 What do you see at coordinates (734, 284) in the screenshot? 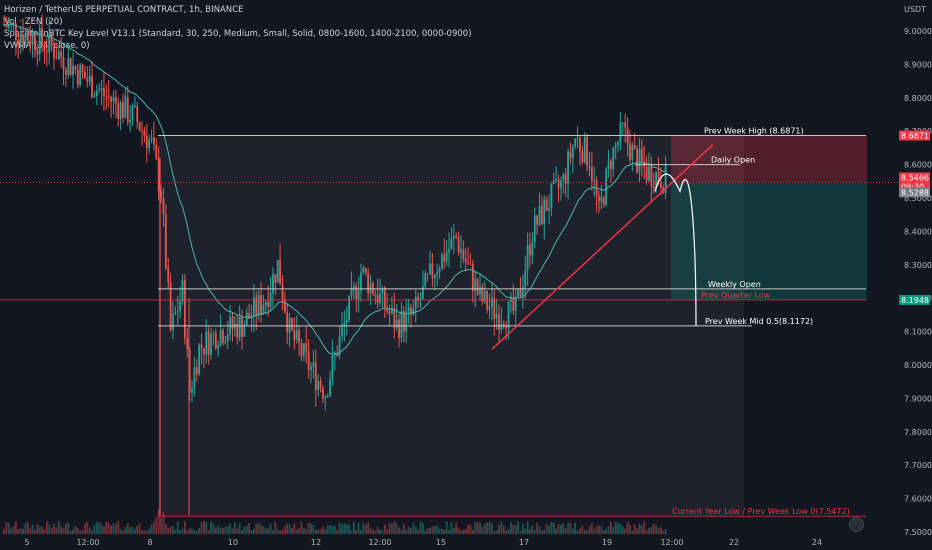
I see `level-label: Weekly Open` at bounding box center [734, 284].